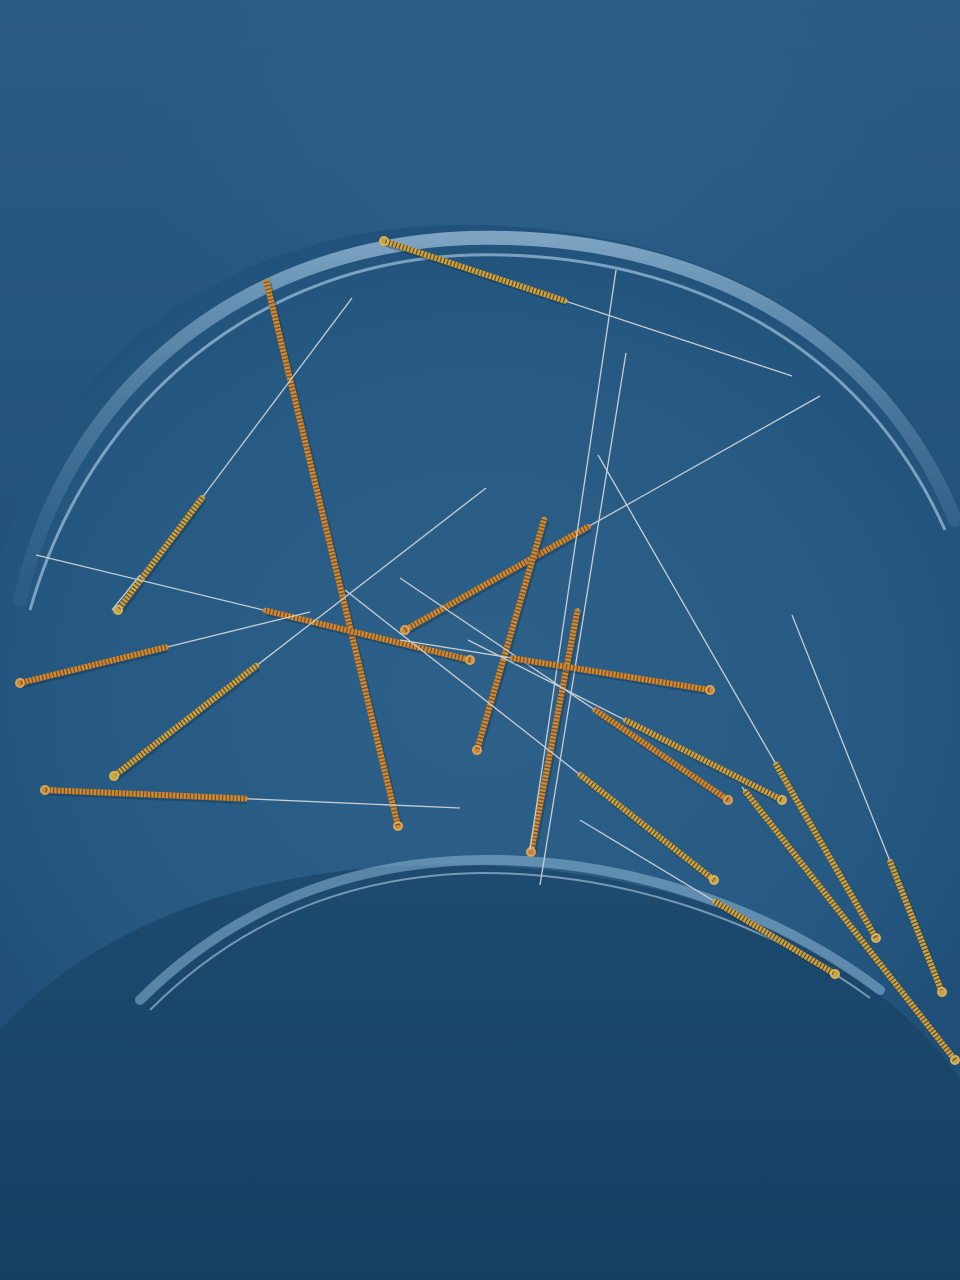 The height and width of the screenshot is (1280, 960). What do you see at coordinates (510, 929) in the screenshot?
I see `tray-lower-rim` at bounding box center [510, 929].